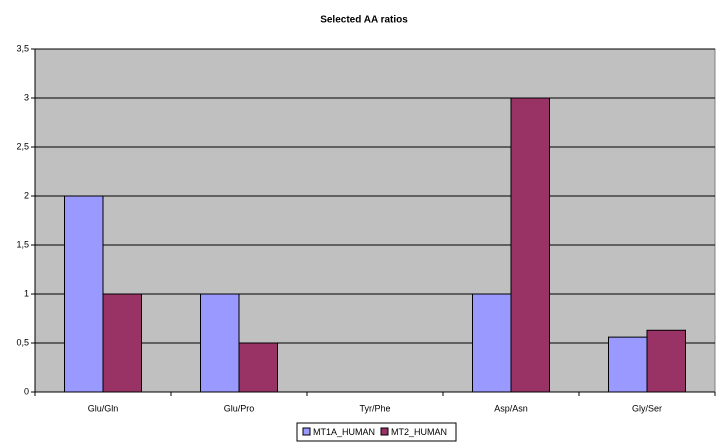 The image size is (727, 444). What do you see at coordinates (26, 293) in the screenshot?
I see `y-tick-label: 1` at bounding box center [26, 293].